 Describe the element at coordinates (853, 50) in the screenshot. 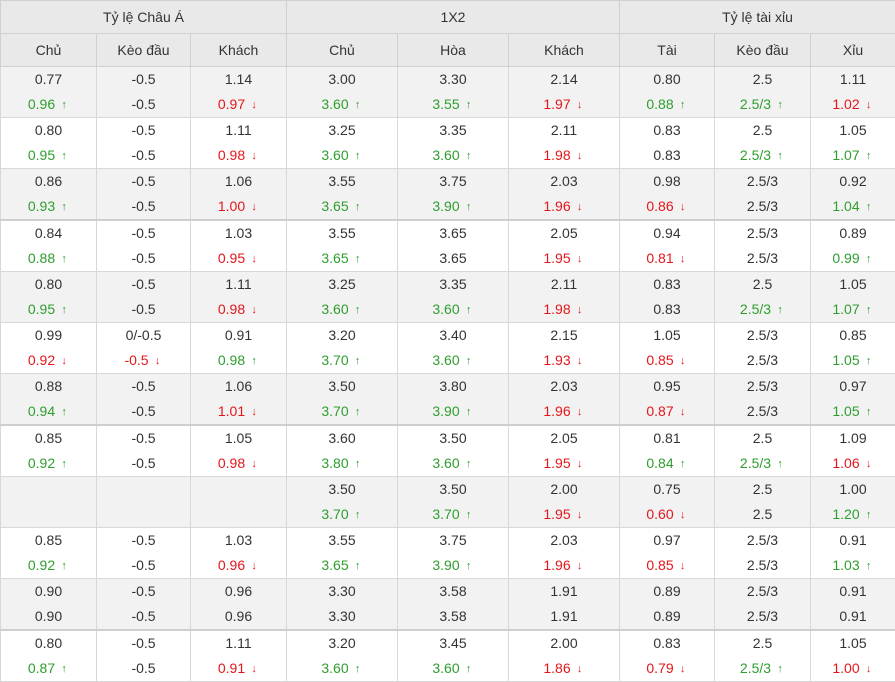

I see `column-header-under: Xỉu` at that location.